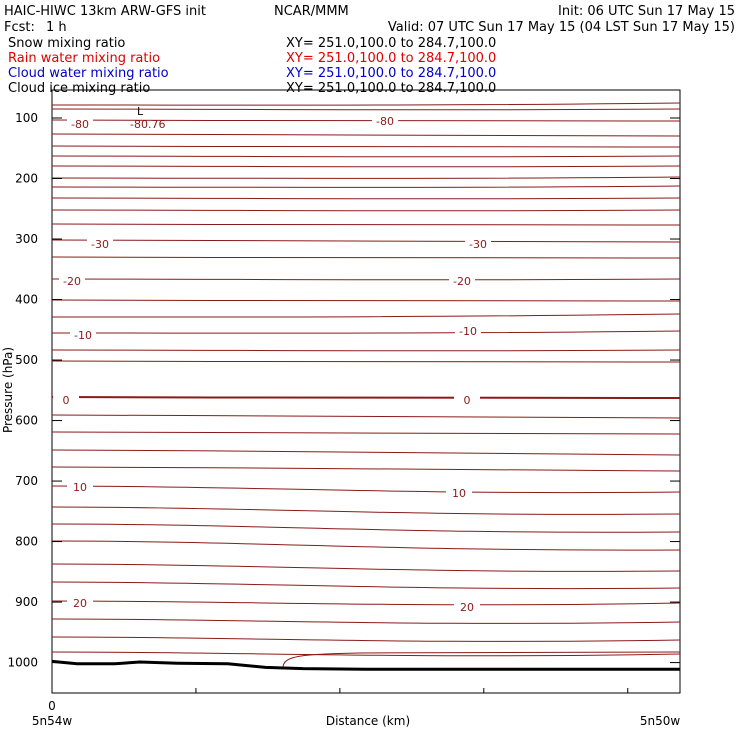  Describe the element at coordinates (26, 179) in the screenshot. I see `y-tick-label: 200` at that location.